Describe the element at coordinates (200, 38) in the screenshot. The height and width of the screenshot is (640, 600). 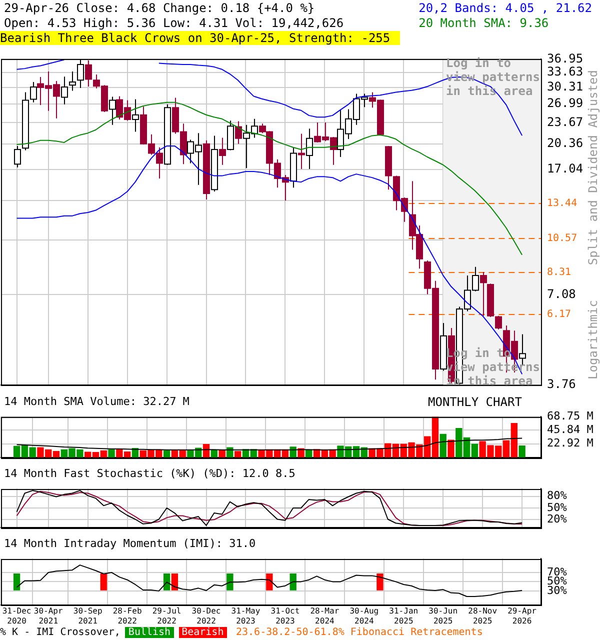
I see `text: Bearish Three Black Crows on 30-Apr-25, Strength: -255` at that location.